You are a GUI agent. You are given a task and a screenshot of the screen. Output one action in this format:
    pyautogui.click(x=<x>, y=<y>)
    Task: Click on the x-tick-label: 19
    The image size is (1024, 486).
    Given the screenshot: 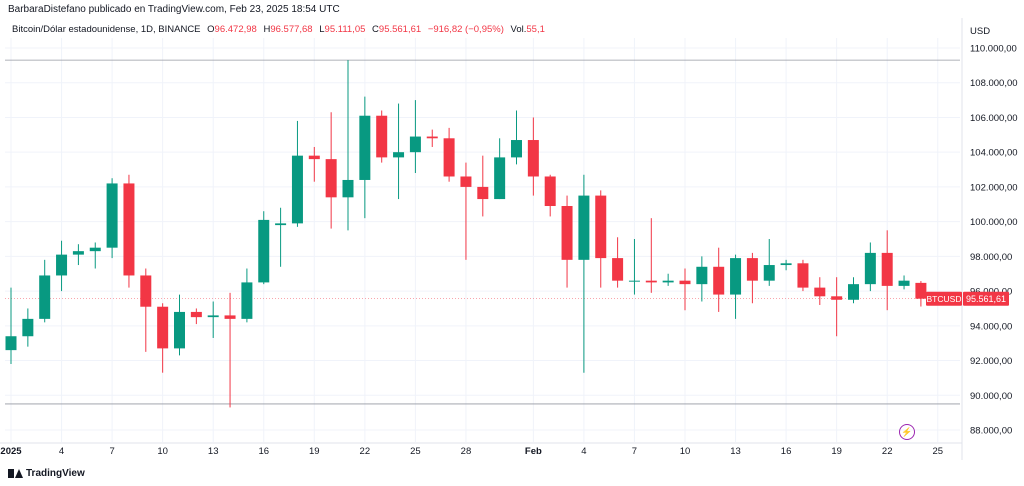 What is the action you would take?
    pyautogui.click(x=836, y=451)
    